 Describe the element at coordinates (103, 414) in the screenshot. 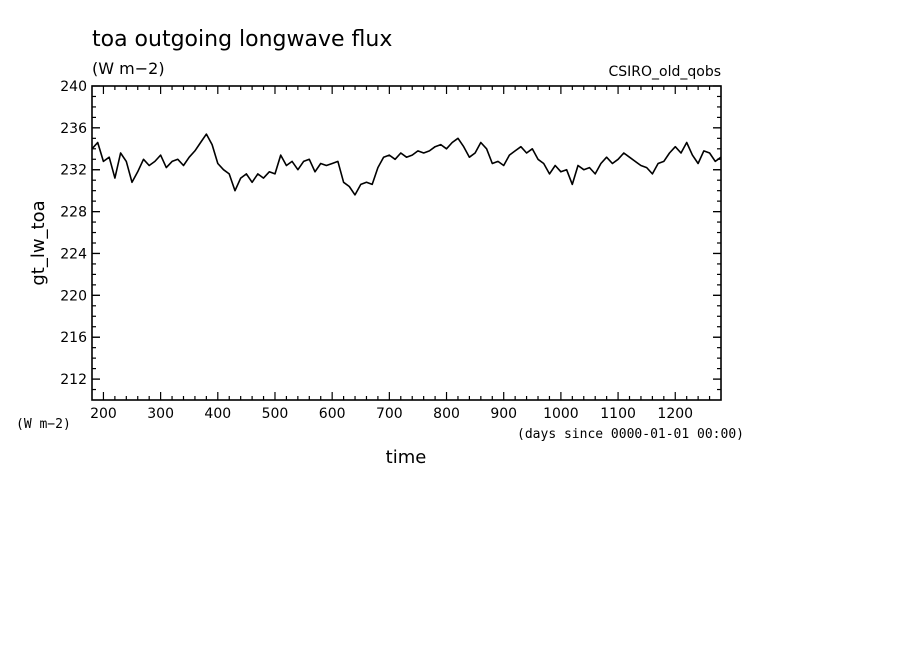

I see `x-tick-label: 200` at that location.